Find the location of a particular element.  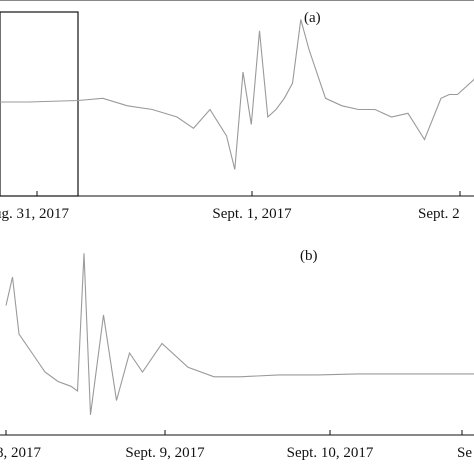

x-tick-label: Sept. 2 is located at coordinates (439, 214).